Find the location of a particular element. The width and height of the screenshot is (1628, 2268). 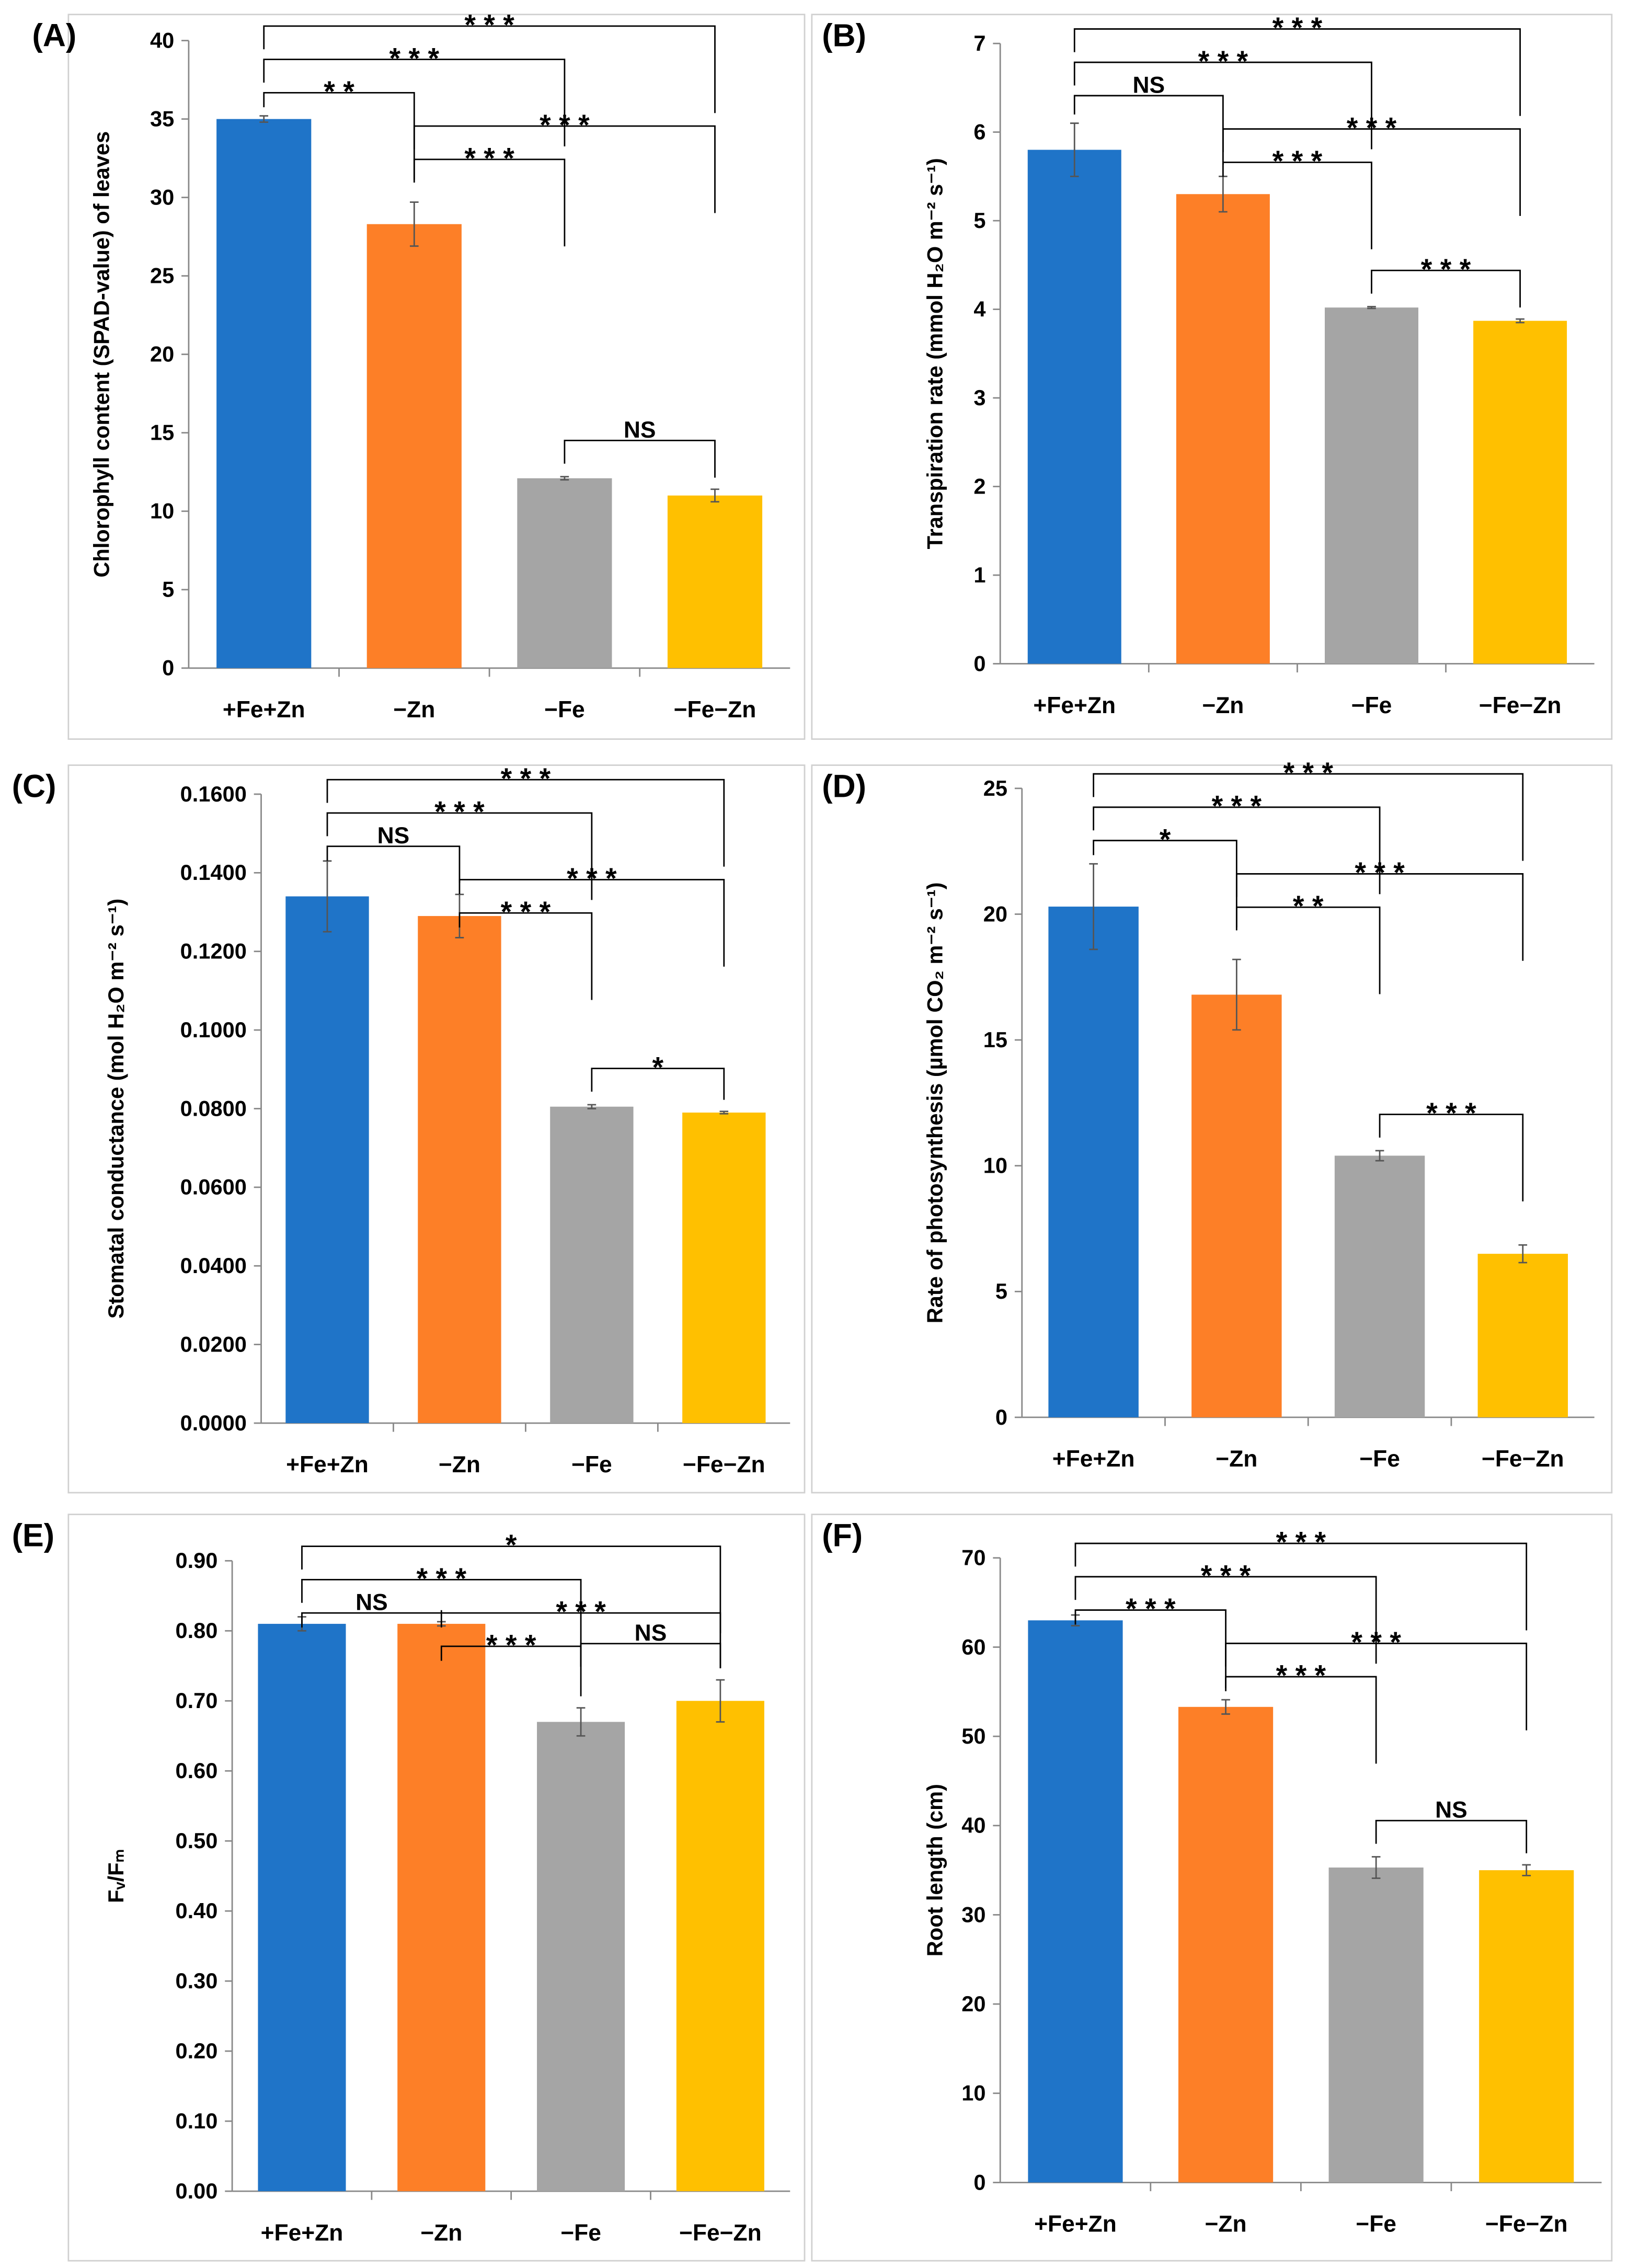

y-tick-label: 0.0800 is located at coordinates (213, 1108).